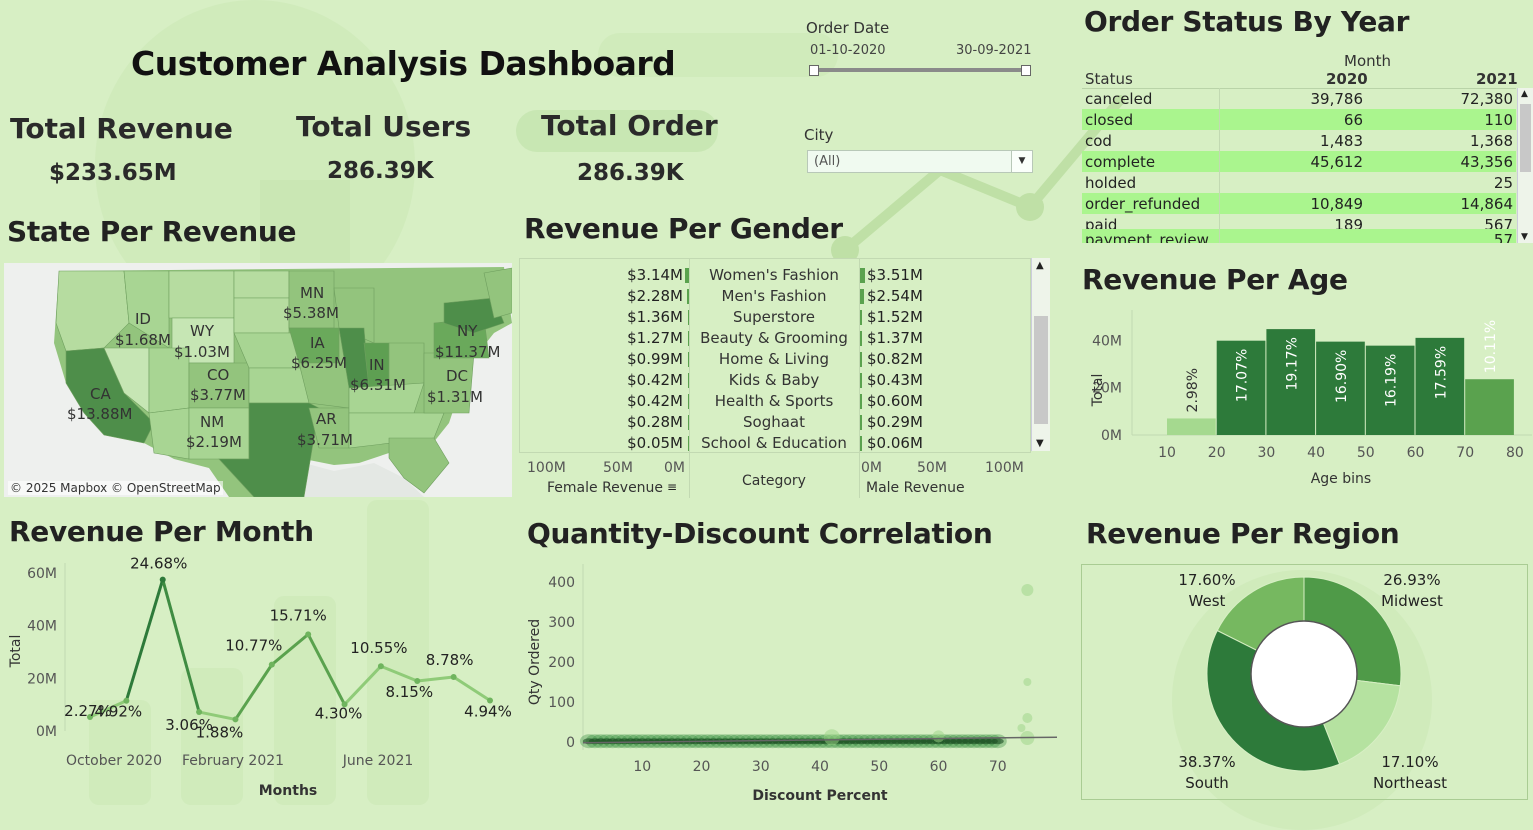  Describe the element at coordinates (775, 421) in the screenshot. I see `gender-row: $0.28M Soghaat $0.29M` at that location.